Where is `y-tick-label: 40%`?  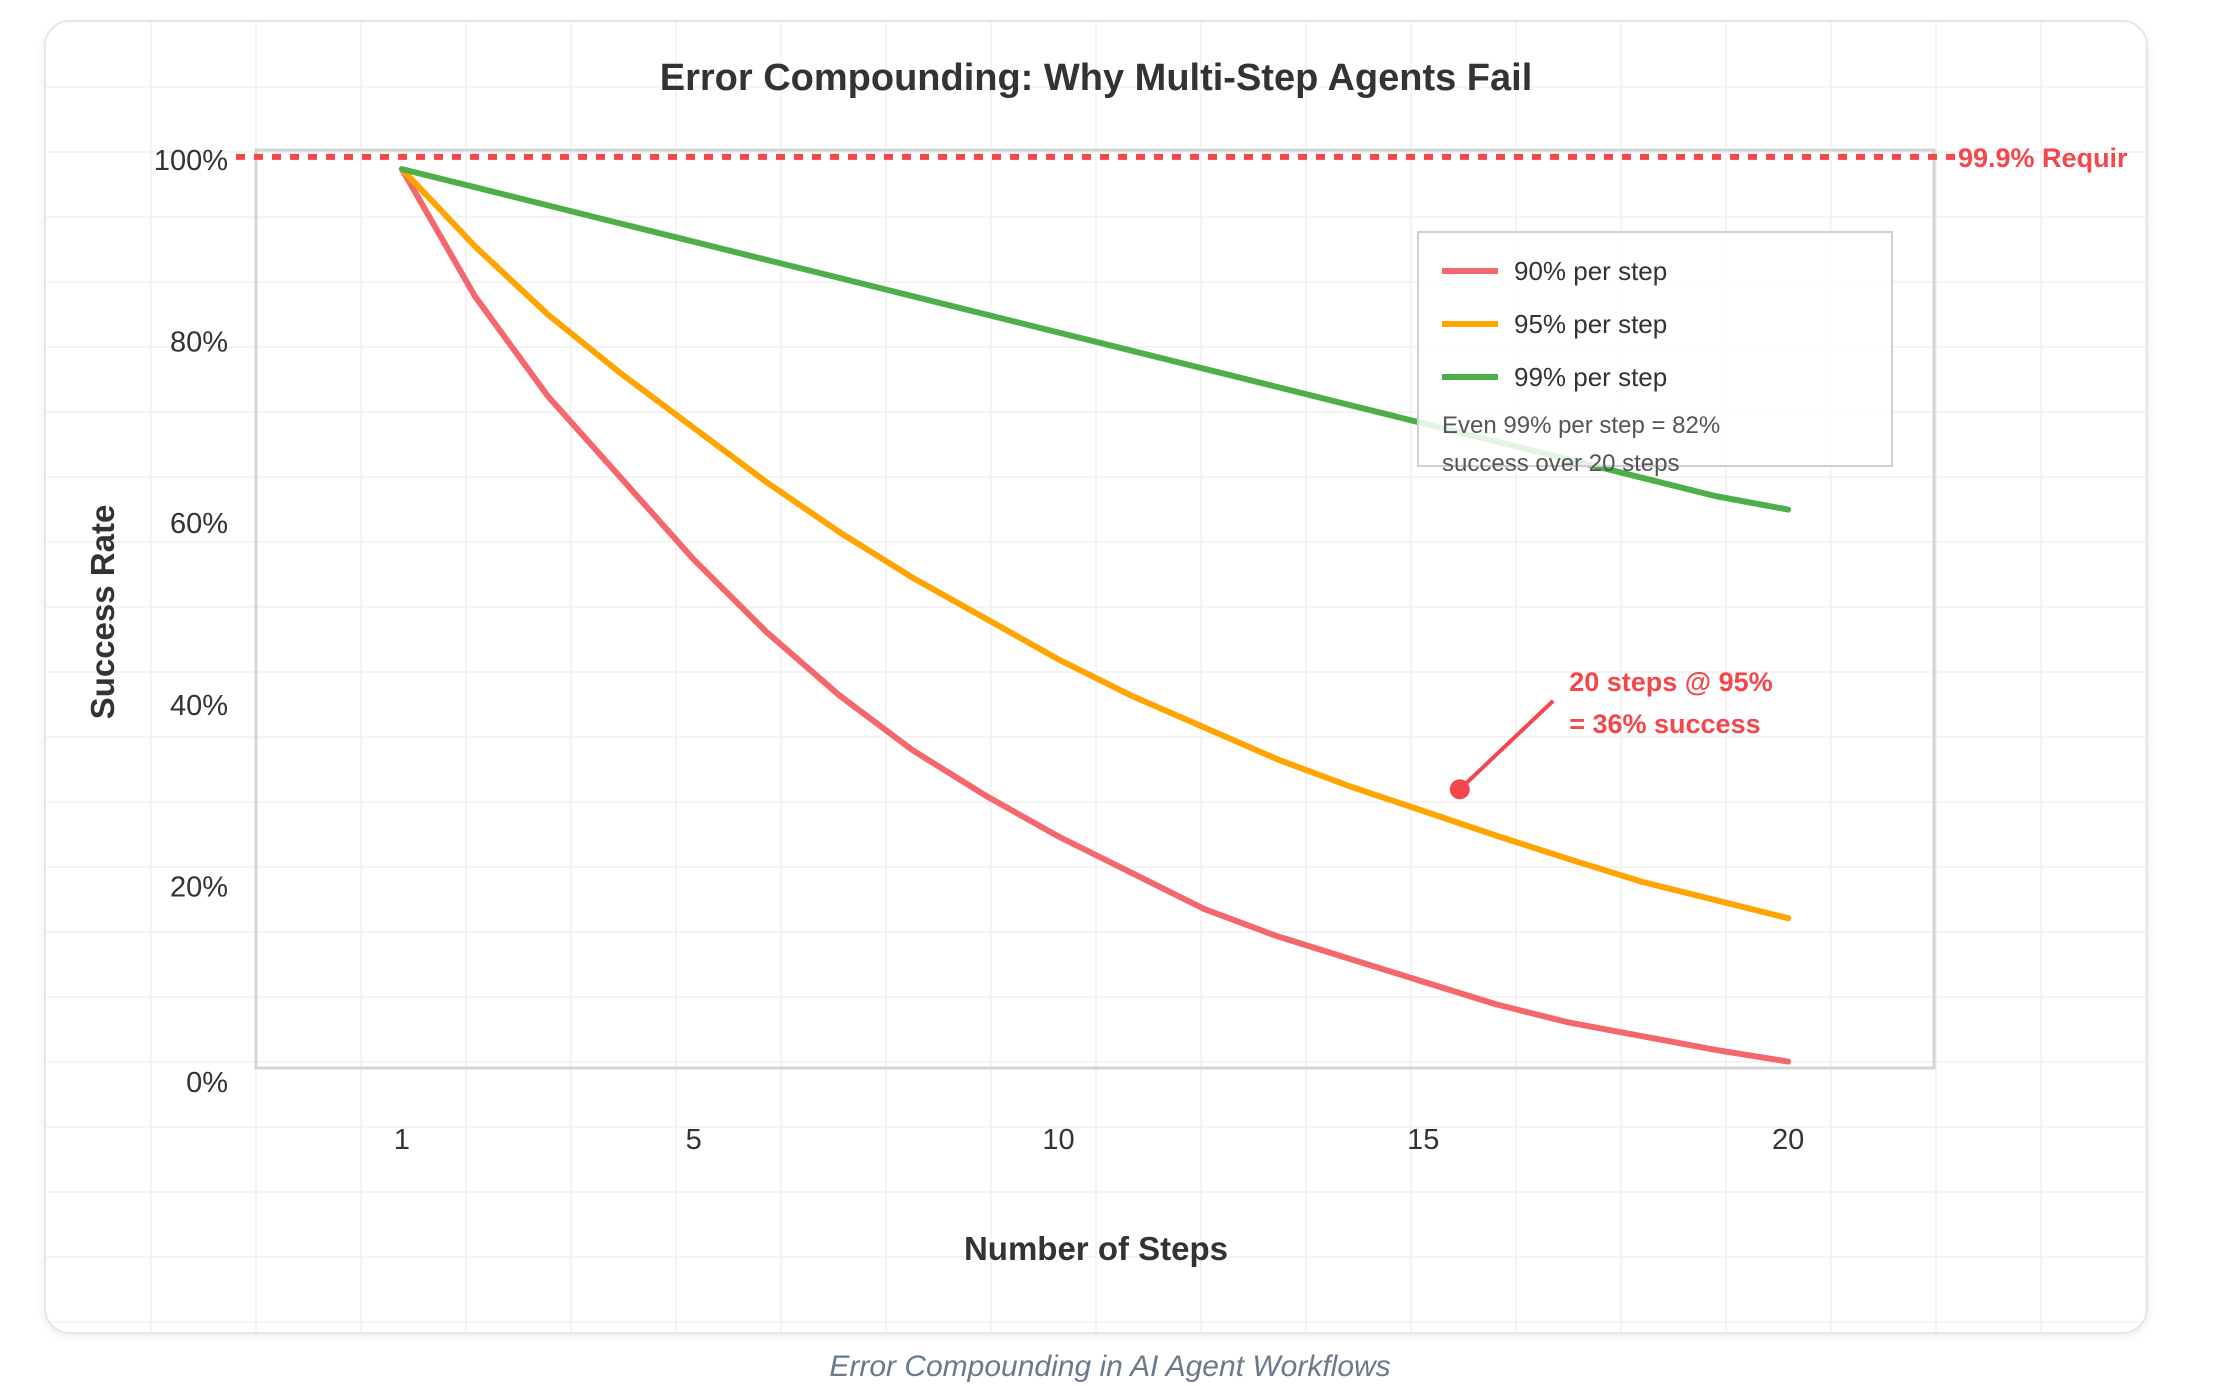 y-tick-label: 40% is located at coordinates (199, 706).